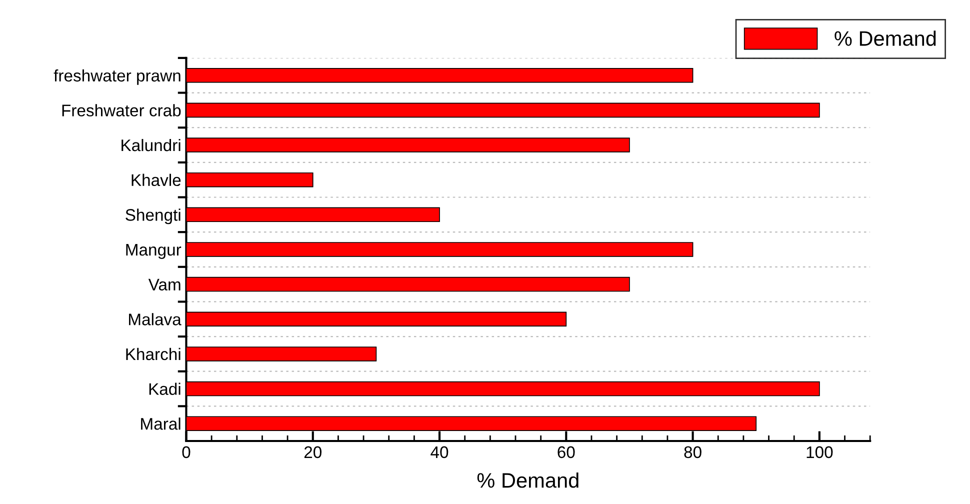  What do you see at coordinates (164, 388) in the screenshot?
I see `y-tick-label: Kadi` at bounding box center [164, 388].